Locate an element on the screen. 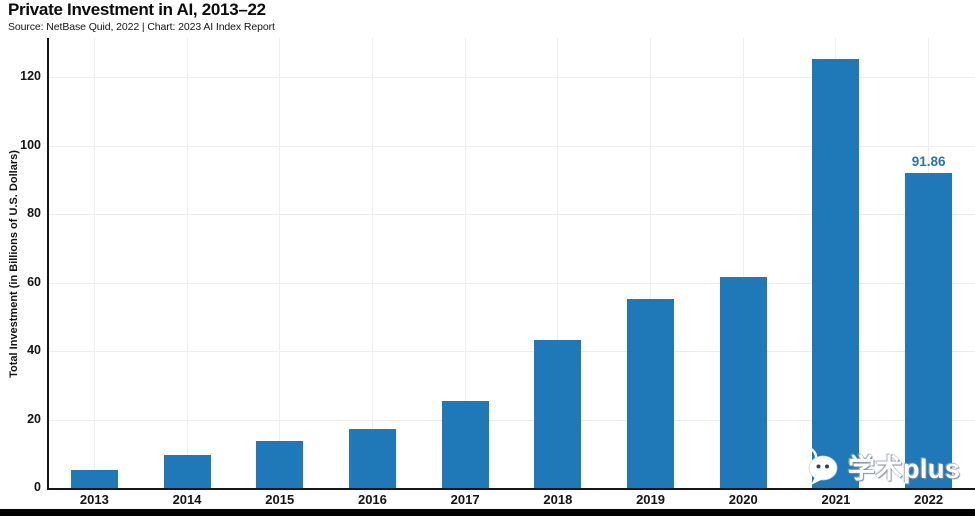  y-tick-label: 100 is located at coordinates (30, 144).